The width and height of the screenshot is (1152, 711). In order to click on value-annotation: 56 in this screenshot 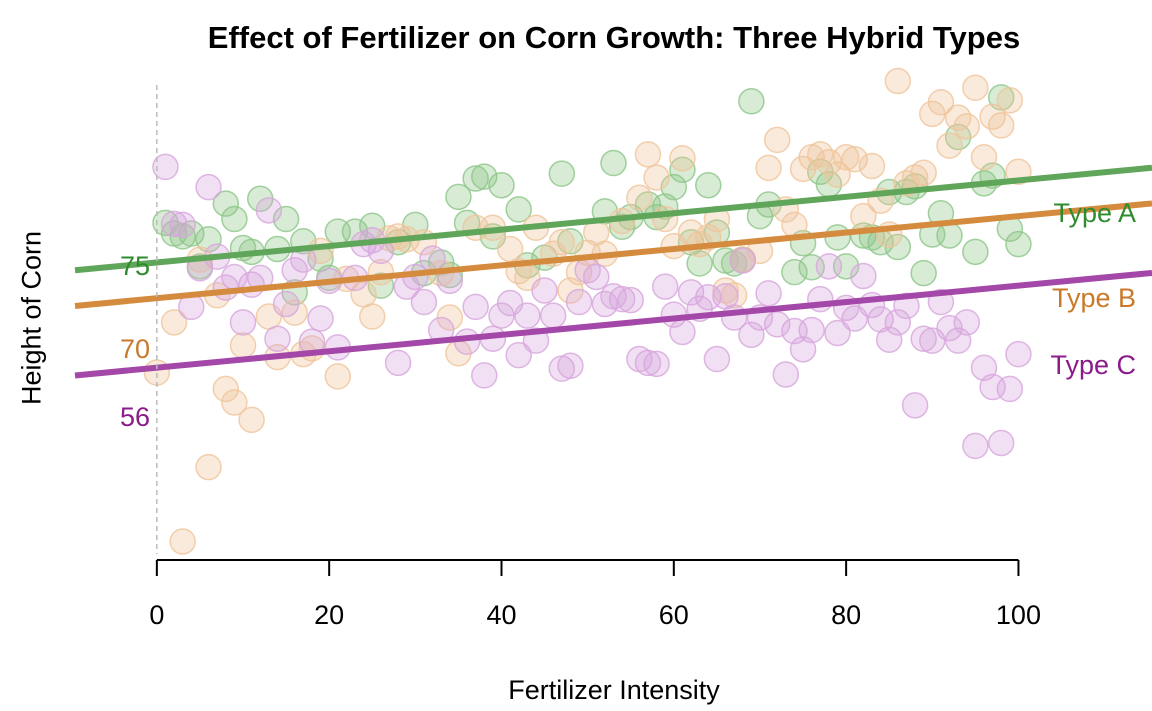, I will do `click(135, 417)`.